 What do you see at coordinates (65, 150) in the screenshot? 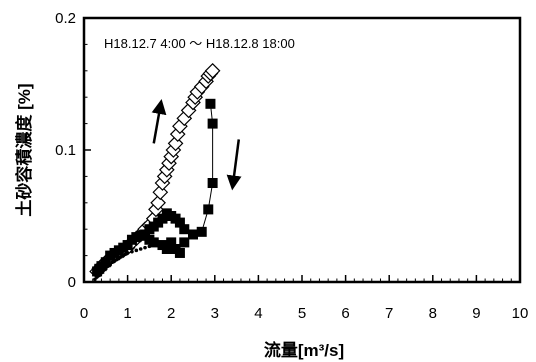
I see `y-tick-label: 0.1` at bounding box center [65, 150].